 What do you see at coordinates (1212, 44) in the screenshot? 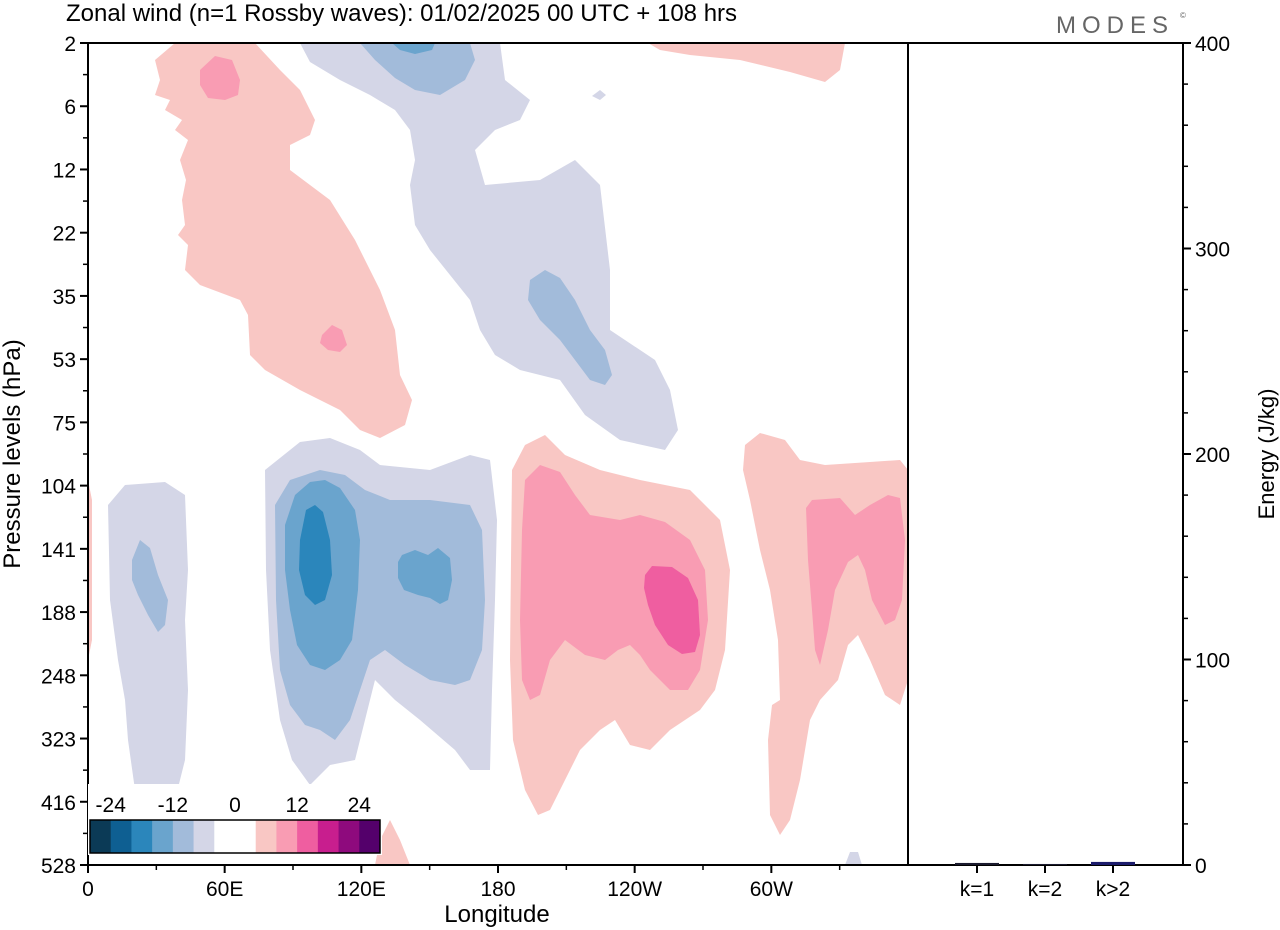
I see `energy-tick-label: 400` at bounding box center [1212, 44].